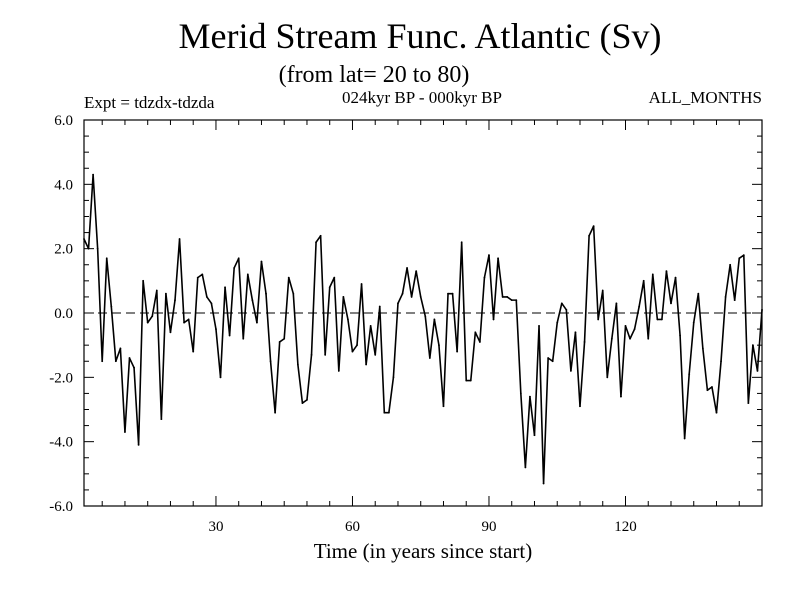 This screenshot has height=600, width=800. Describe the element at coordinates (705, 97) in the screenshot. I see `months-label: ALL_MONTHS` at that location.